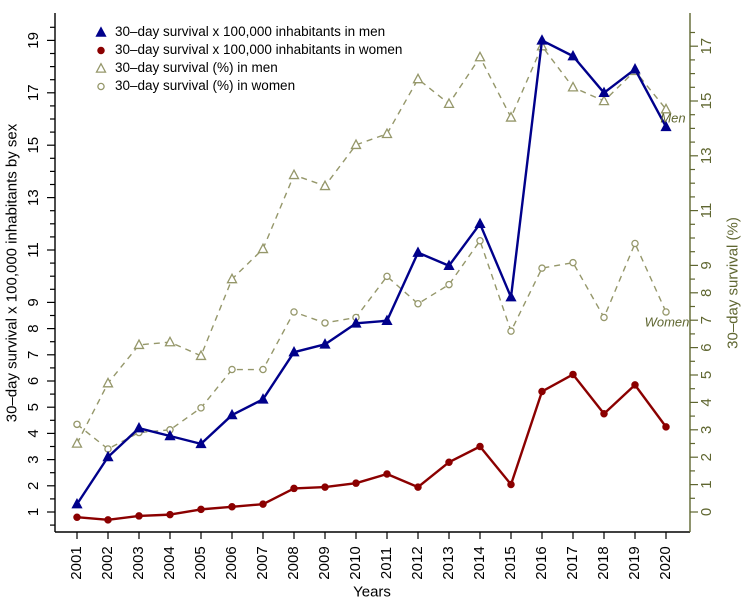 Image resolution: width=743 pixels, height=603 pixels. I want to click on annotation-men: Men, so click(673, 118).